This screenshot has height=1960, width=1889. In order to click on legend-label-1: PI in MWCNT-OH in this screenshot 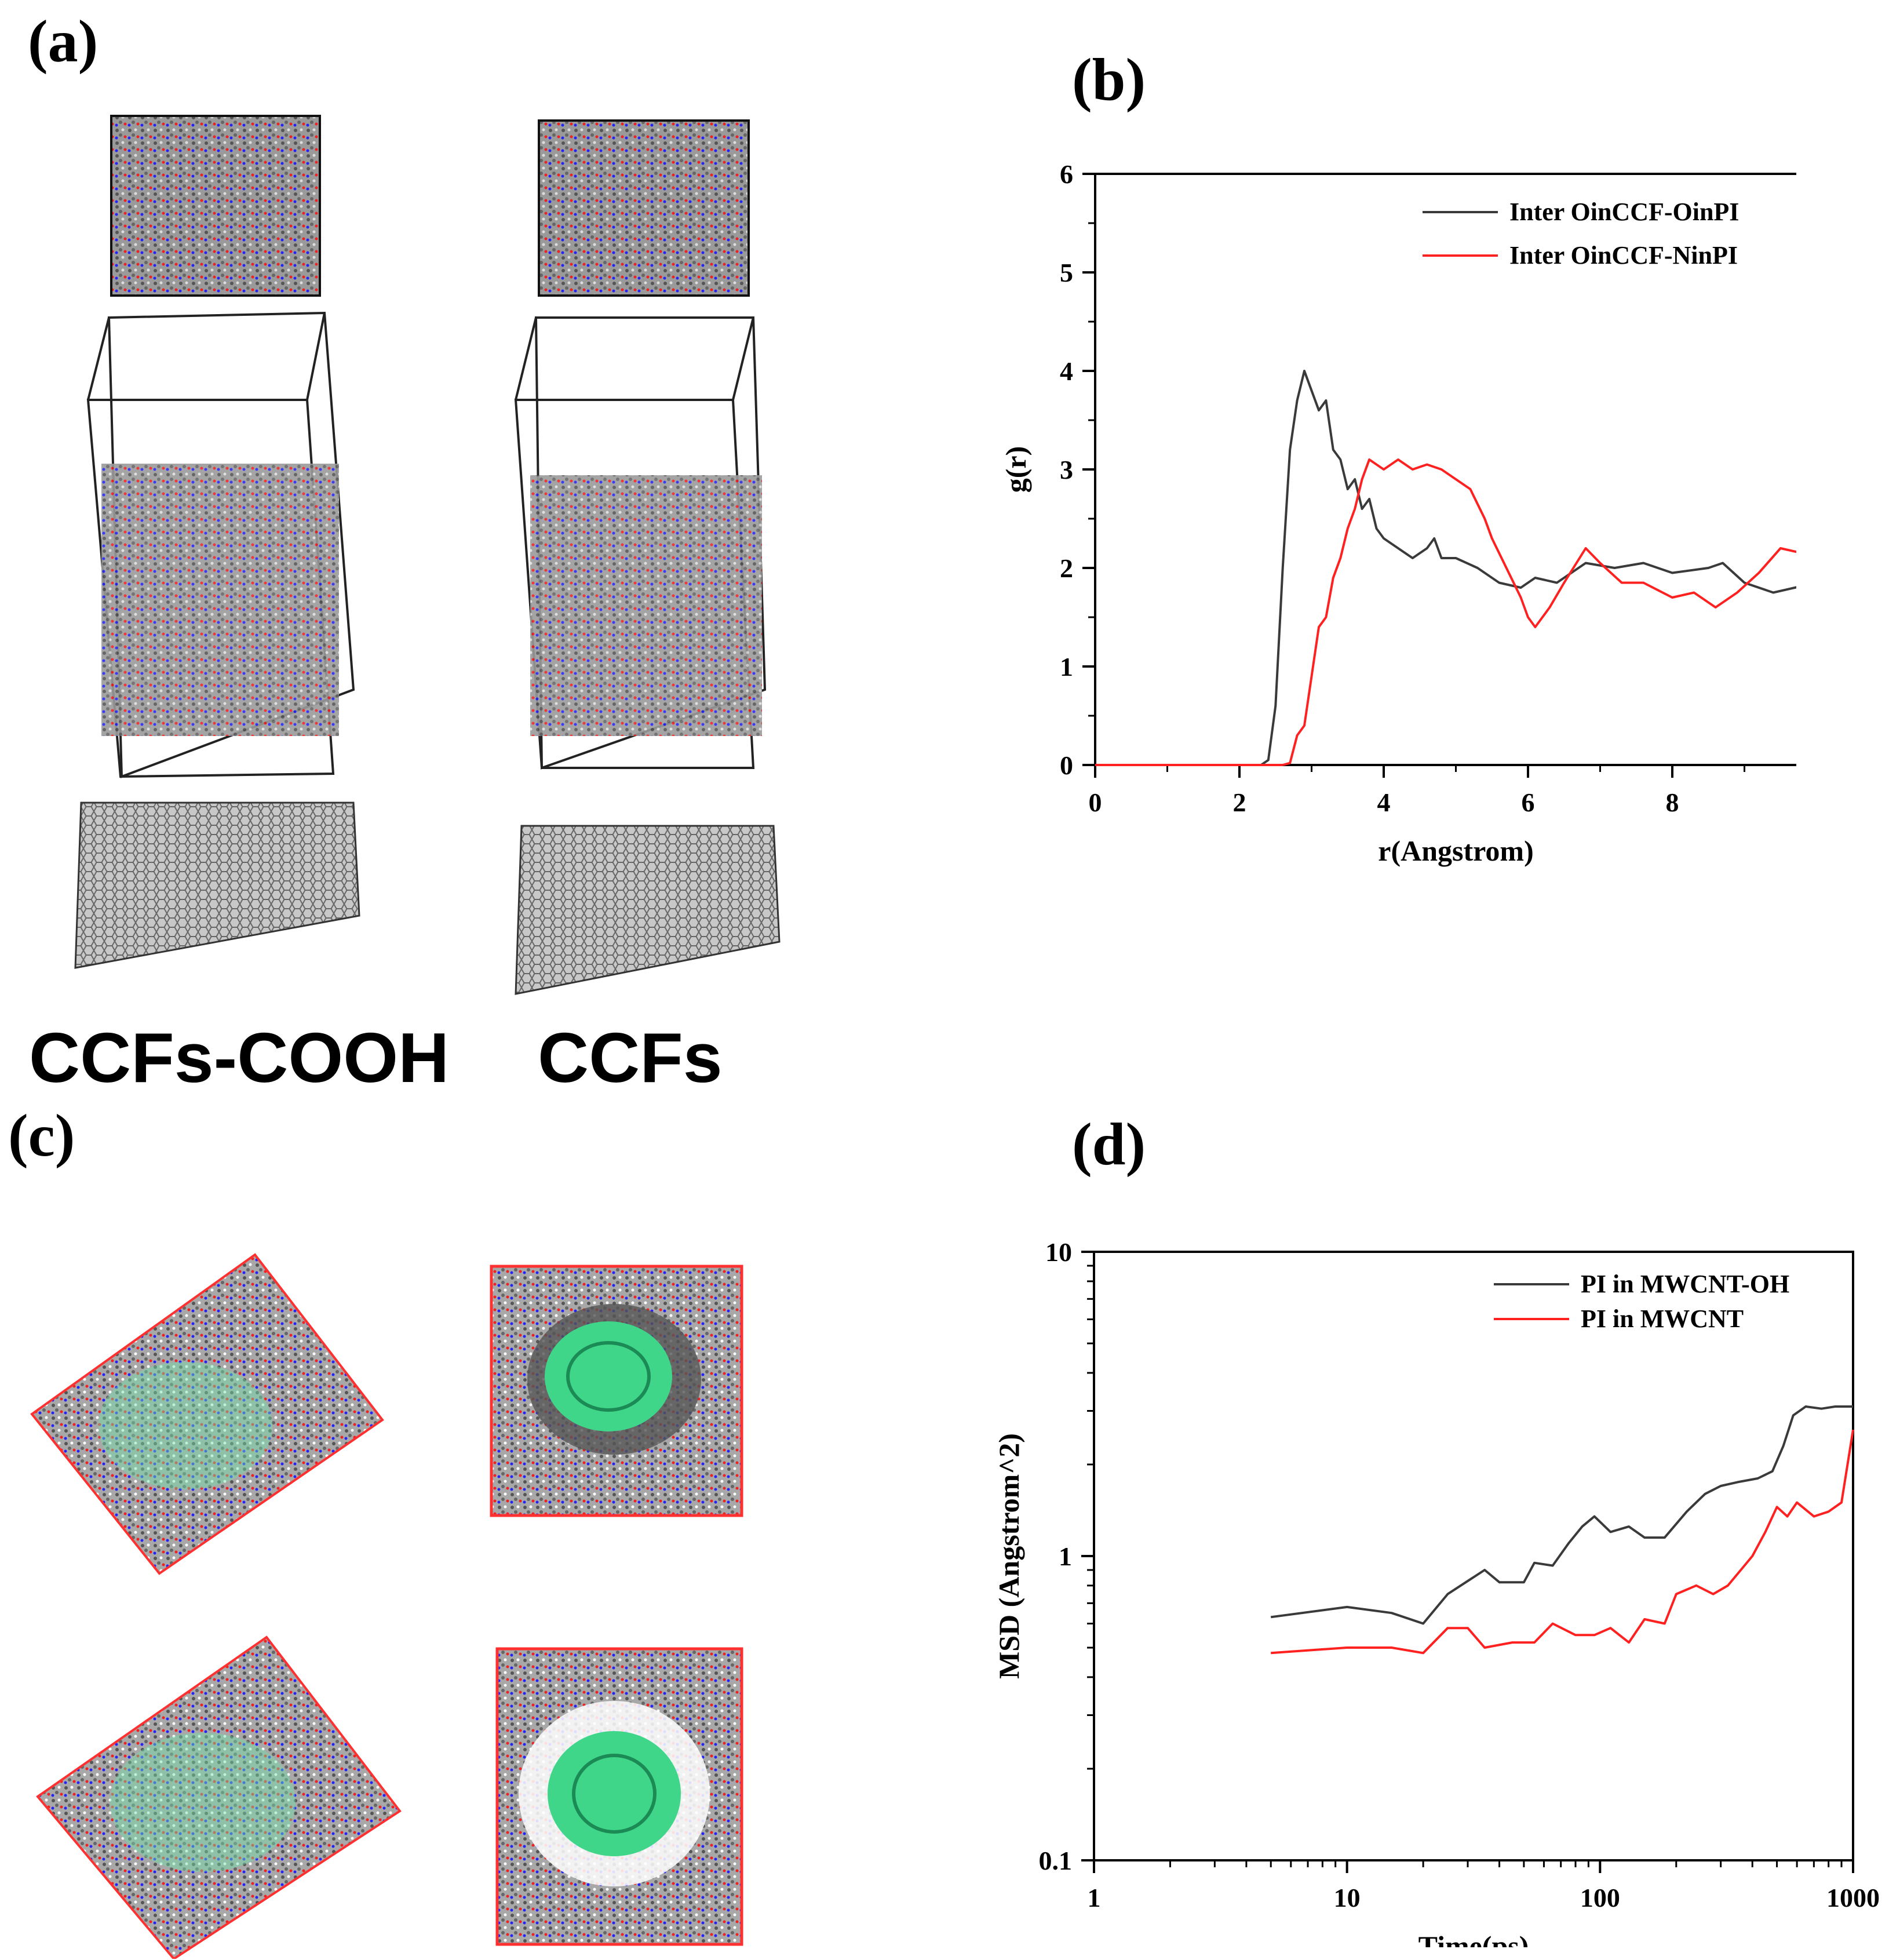, I will do `click(1685, 1284)`.